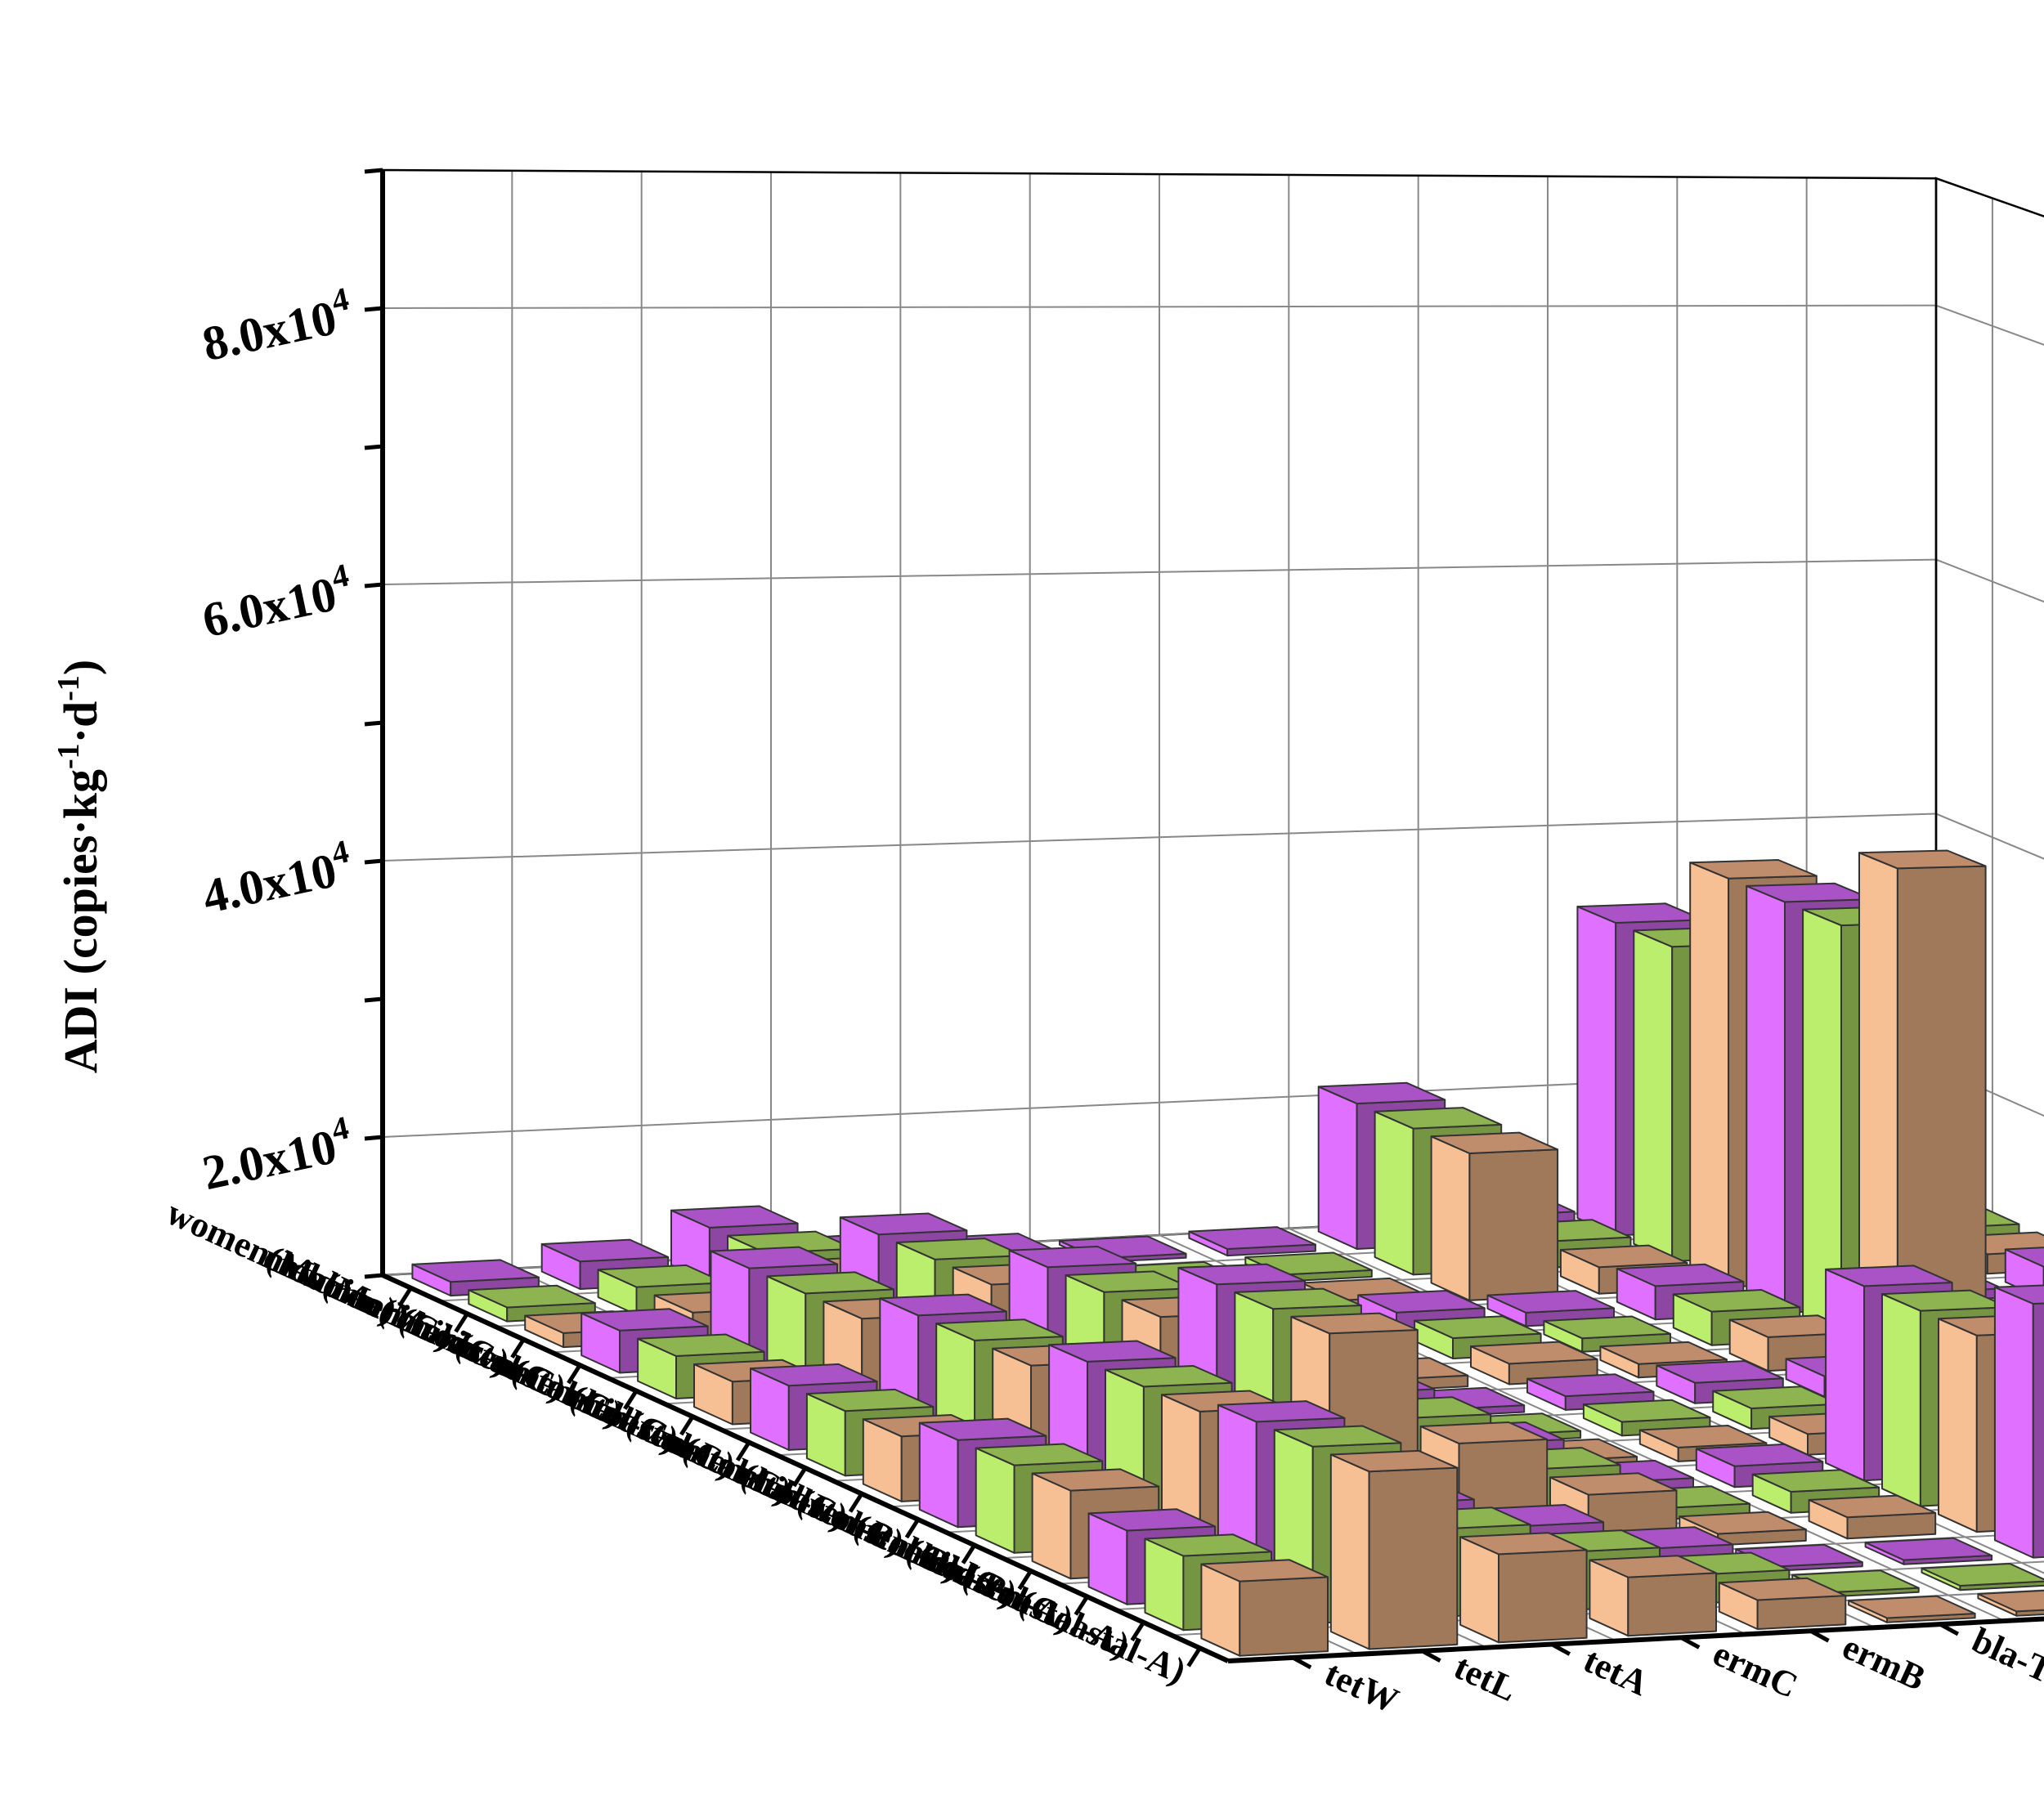 This screenshot has width=2044, height=1813. I want to click on z-tick-mantissa: 4.0x10, so click(269, 883).